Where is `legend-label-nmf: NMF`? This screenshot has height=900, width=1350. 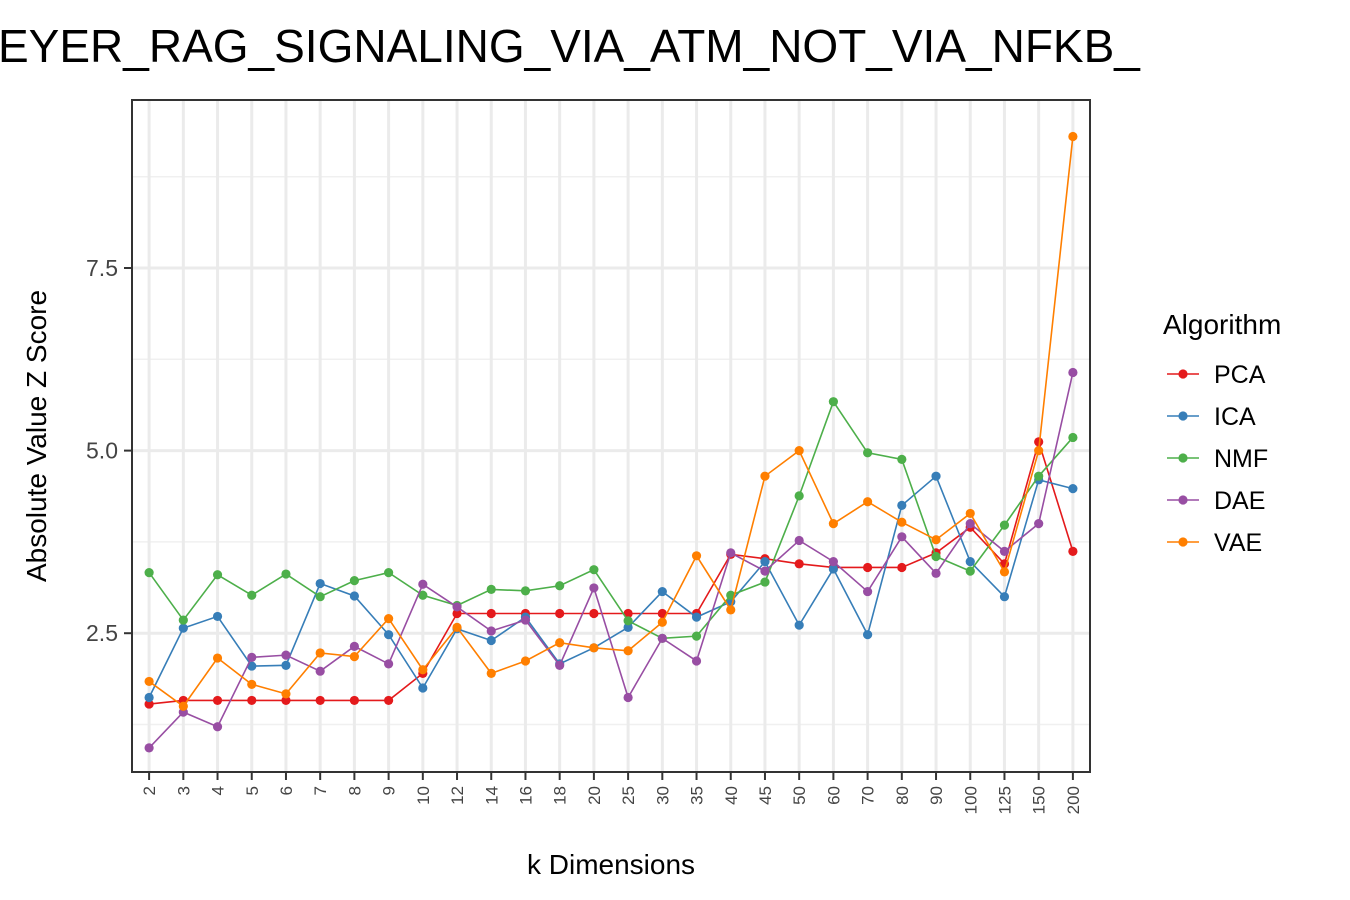 legend-label-nmf: NMF is located at coordinates (1241, 459).